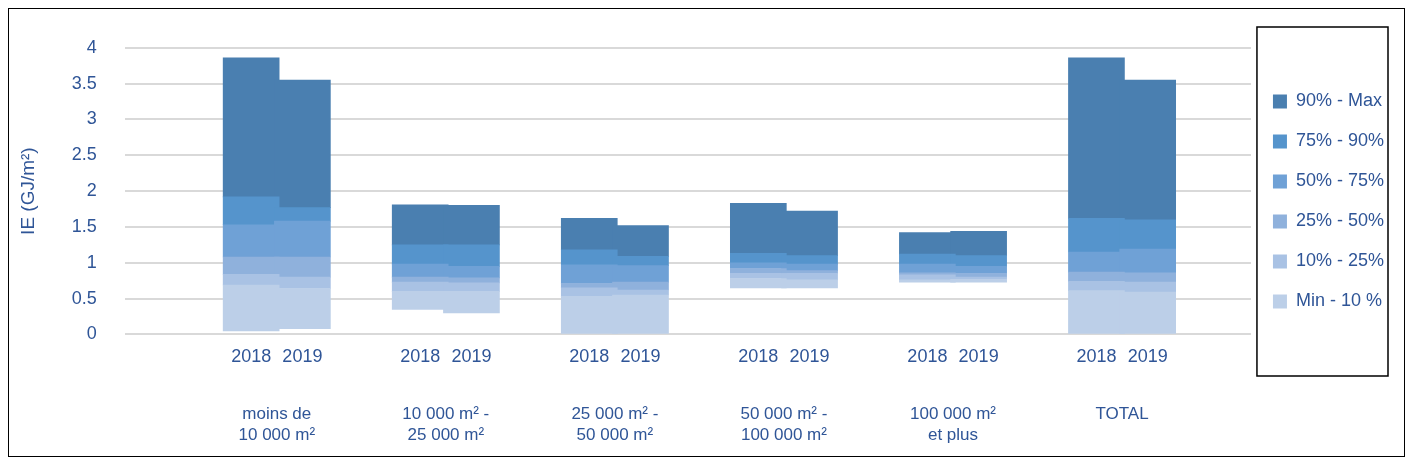 The image size is (1413, 465). I want to click on y-tick-label: 0, so click(91, 333).